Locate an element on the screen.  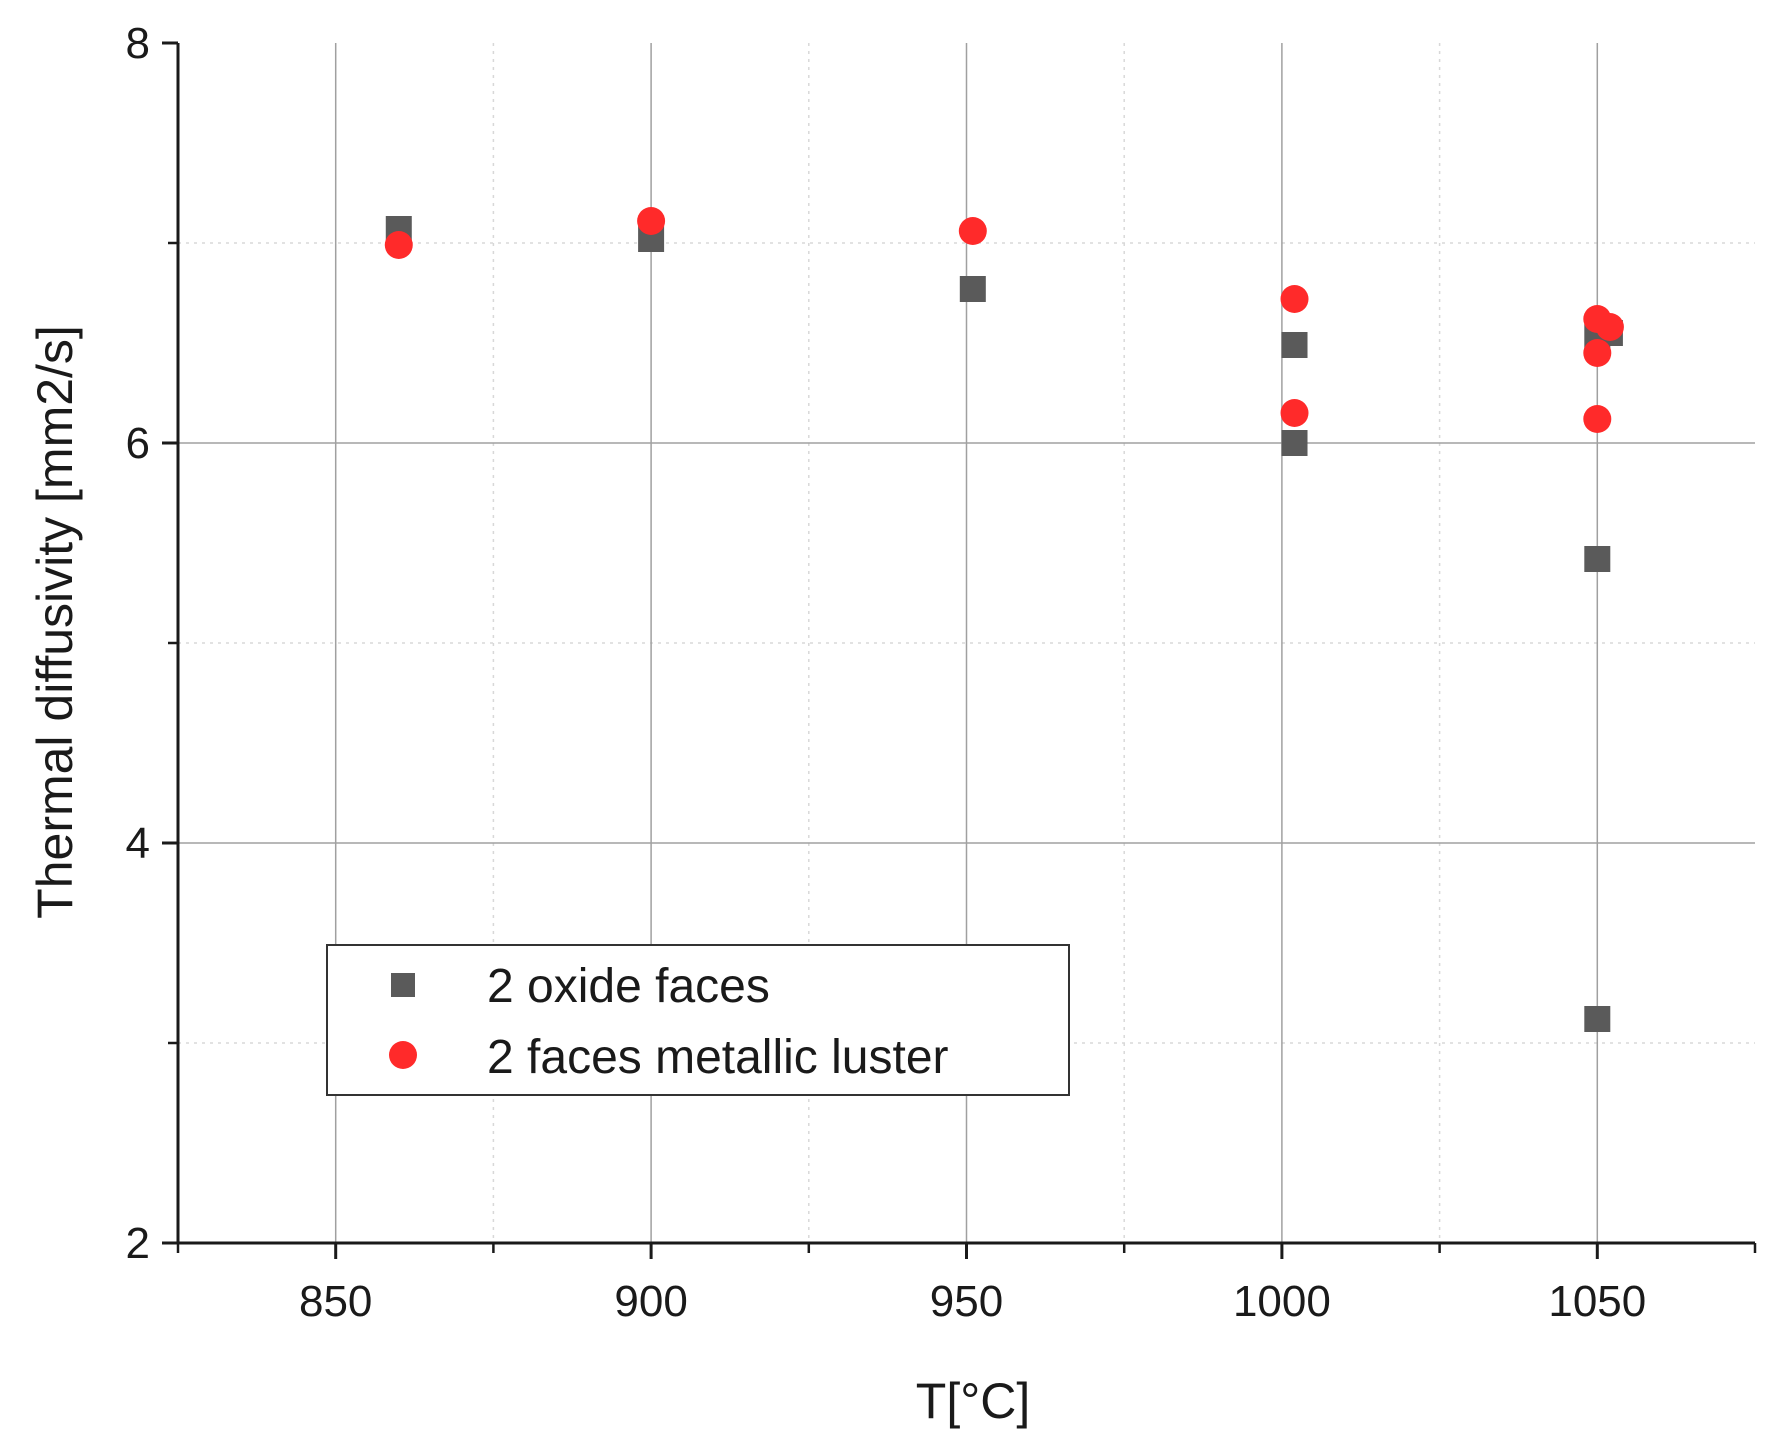
y-axis-ticks: 2 4 6 8 is located at coordinates (152, 643).